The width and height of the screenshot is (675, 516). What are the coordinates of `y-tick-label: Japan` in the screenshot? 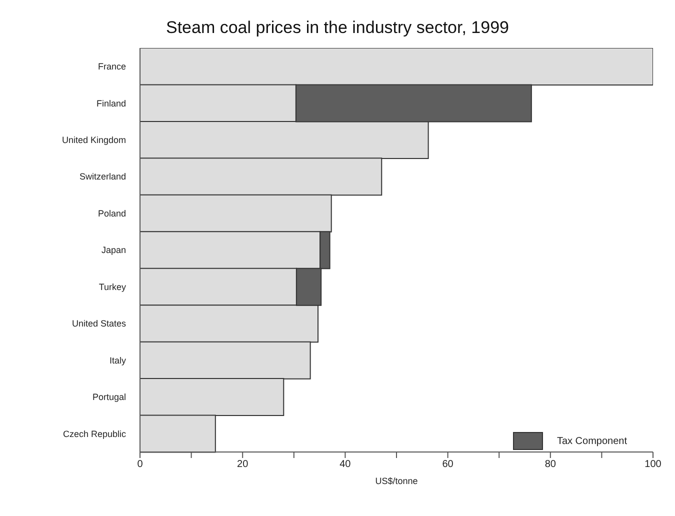 It's located at (113, 250).